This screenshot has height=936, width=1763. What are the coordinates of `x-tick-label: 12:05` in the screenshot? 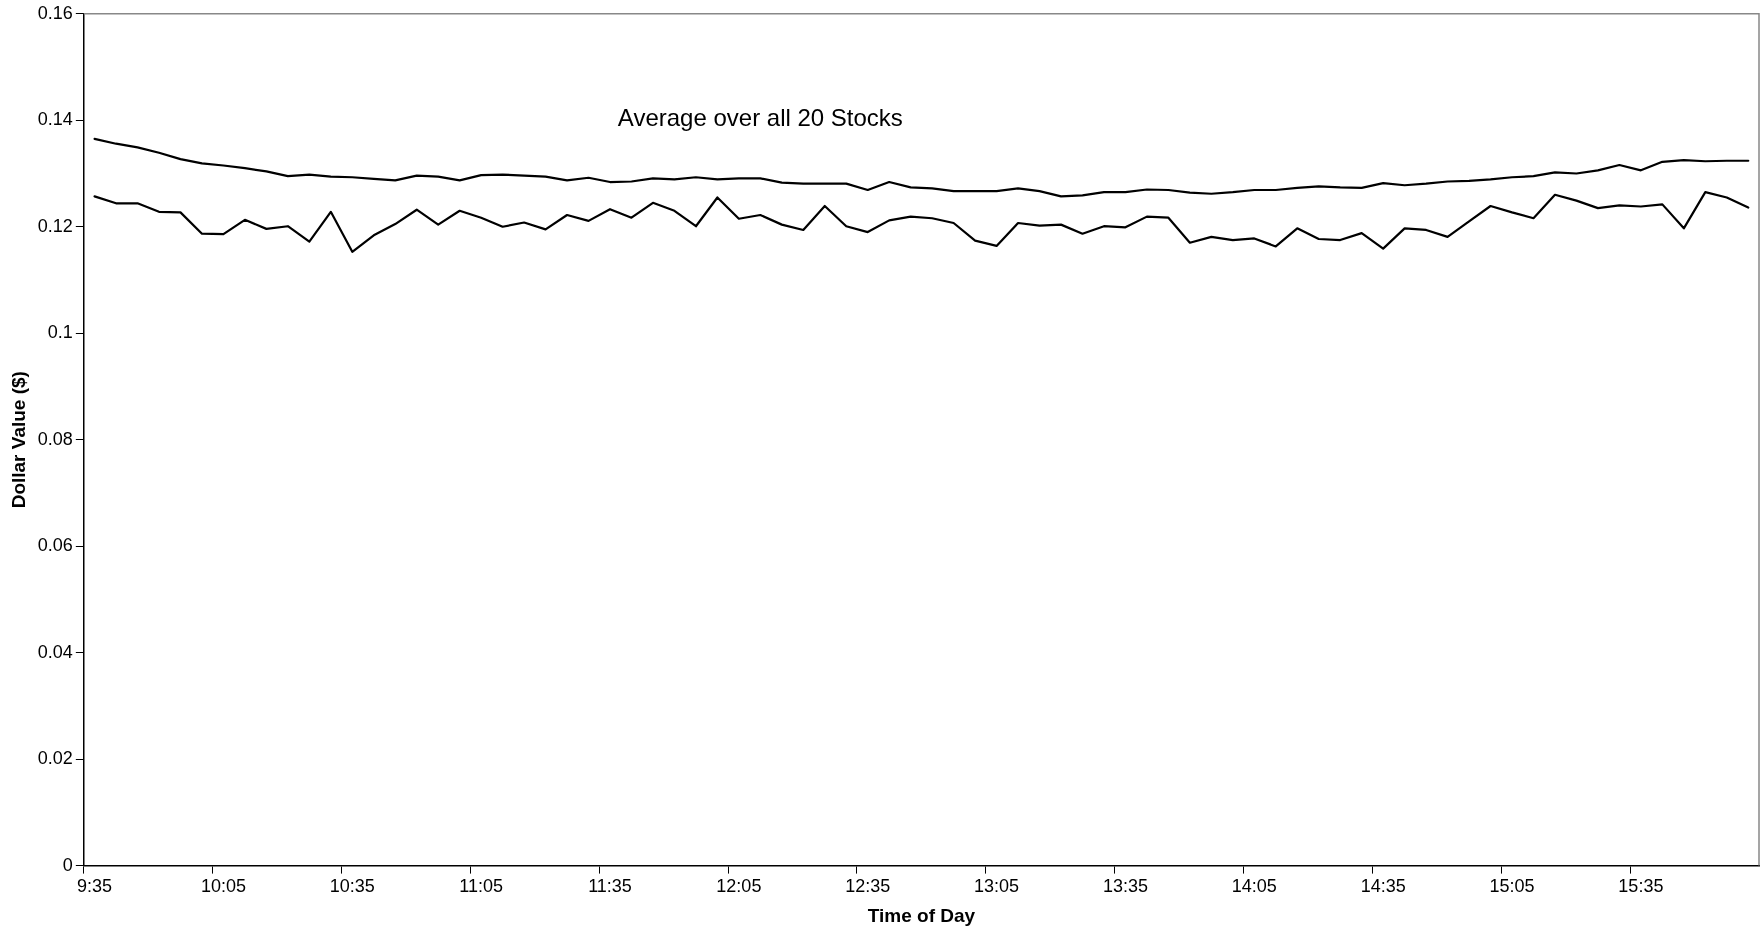 It's located at (739, 886).